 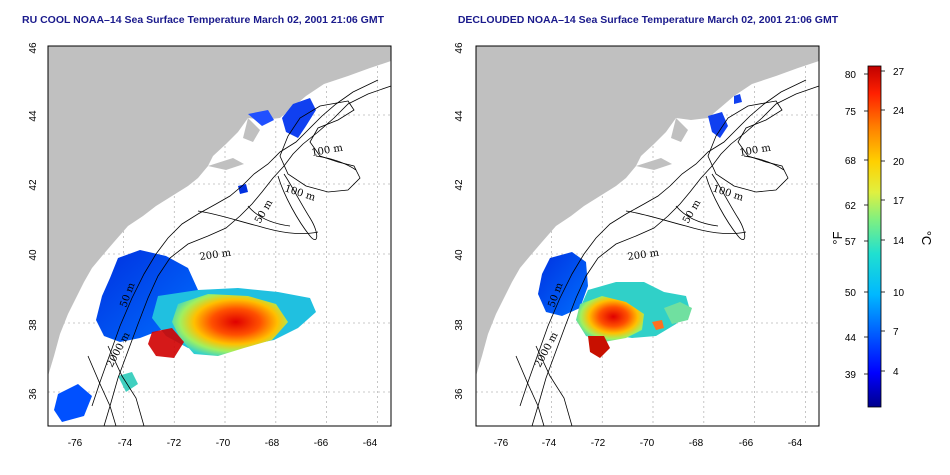 What do you see at coordinates (75, 443) in the screenshot?
I see `left-x-tick: -76` at bounding box center [75, 443].